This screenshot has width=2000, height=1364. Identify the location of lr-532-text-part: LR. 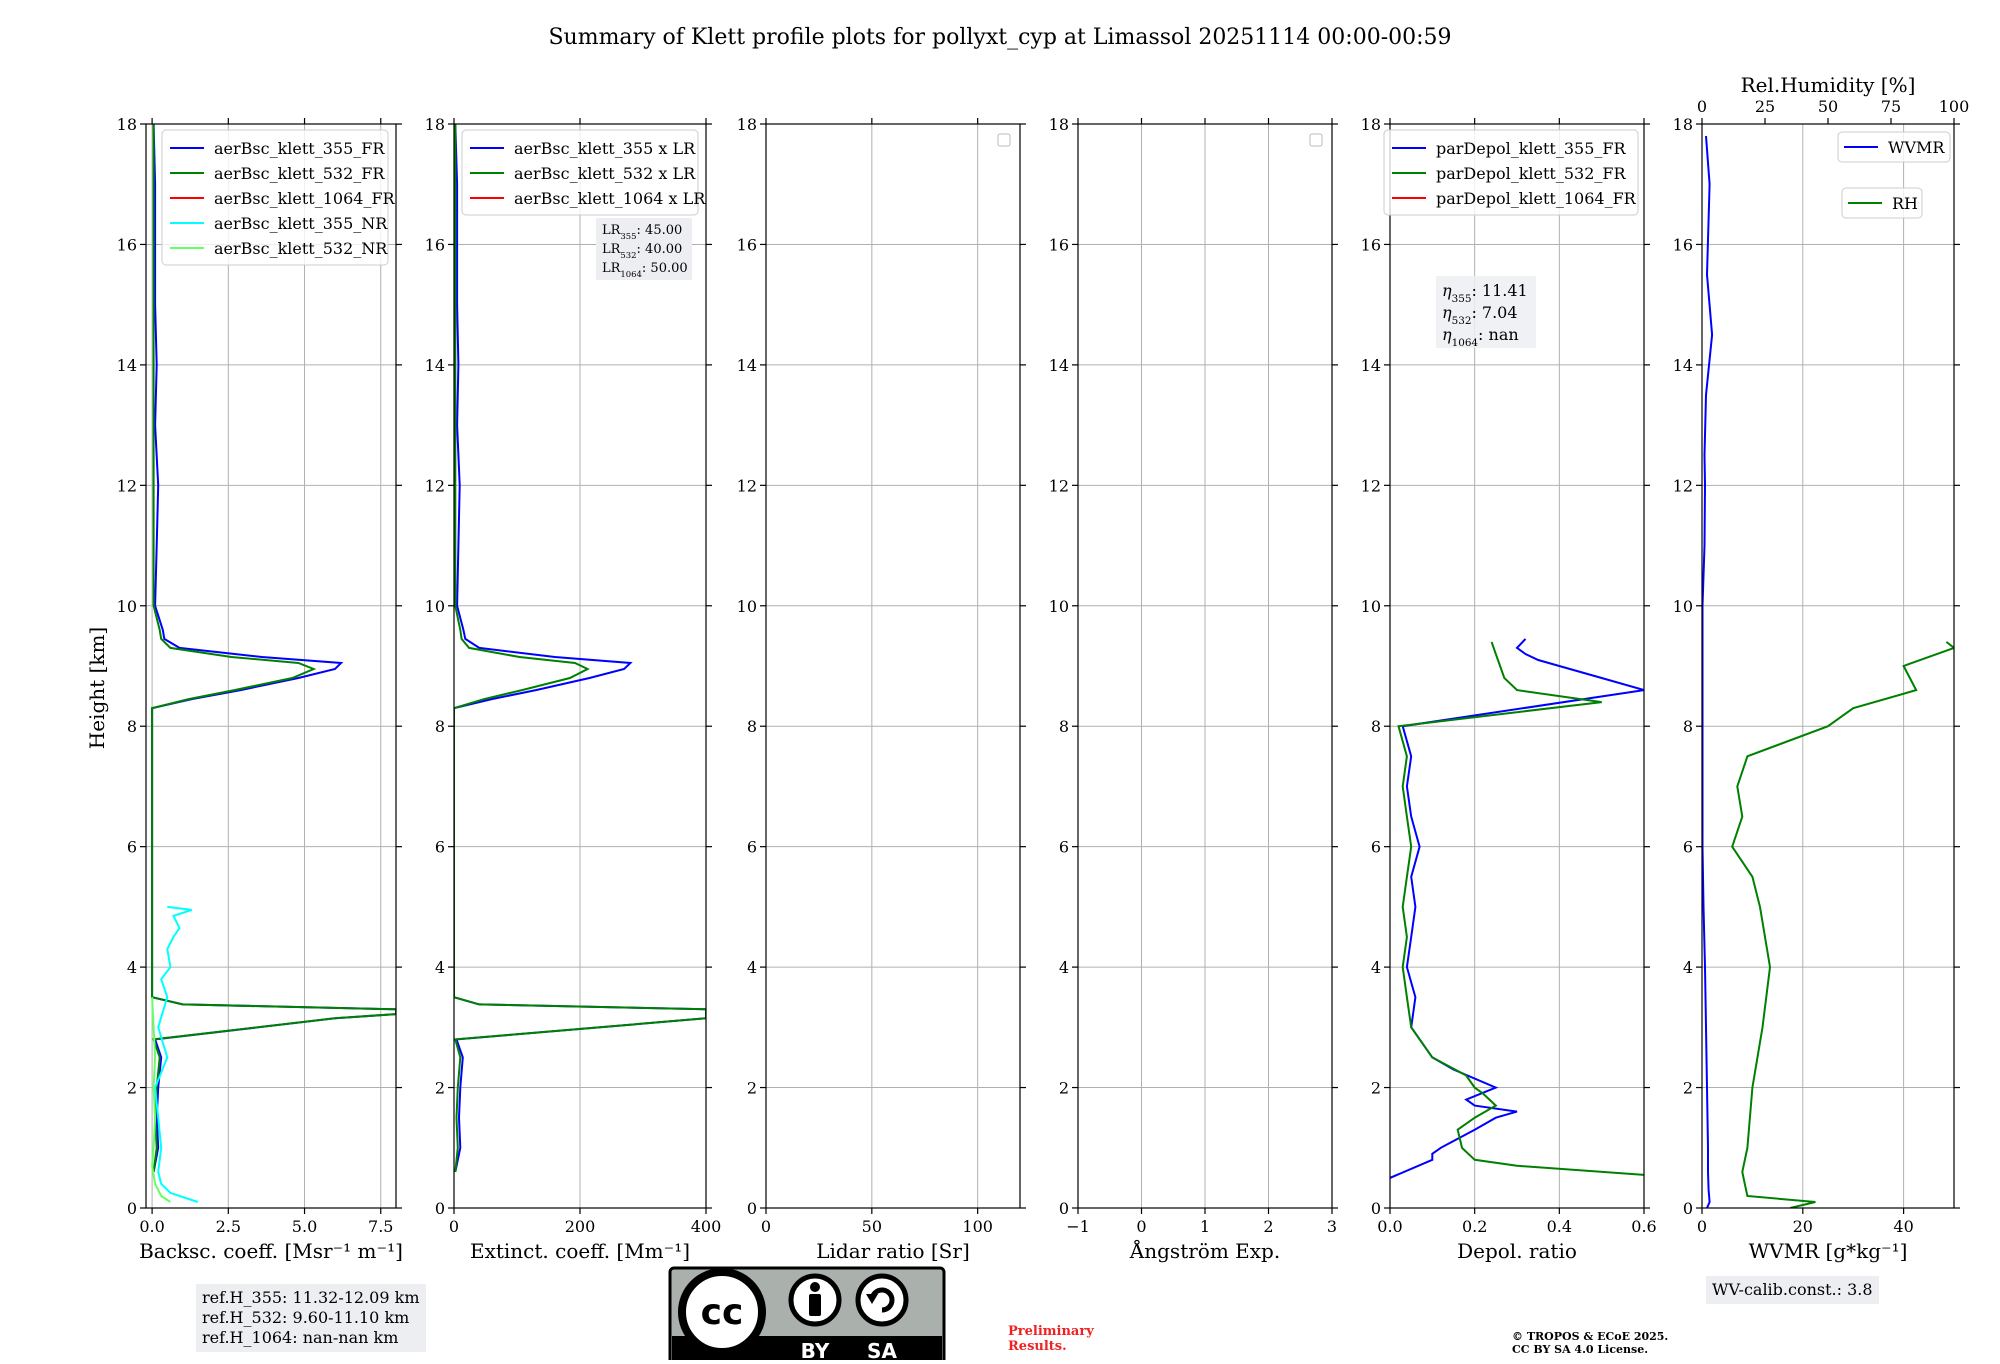
(612, 249).